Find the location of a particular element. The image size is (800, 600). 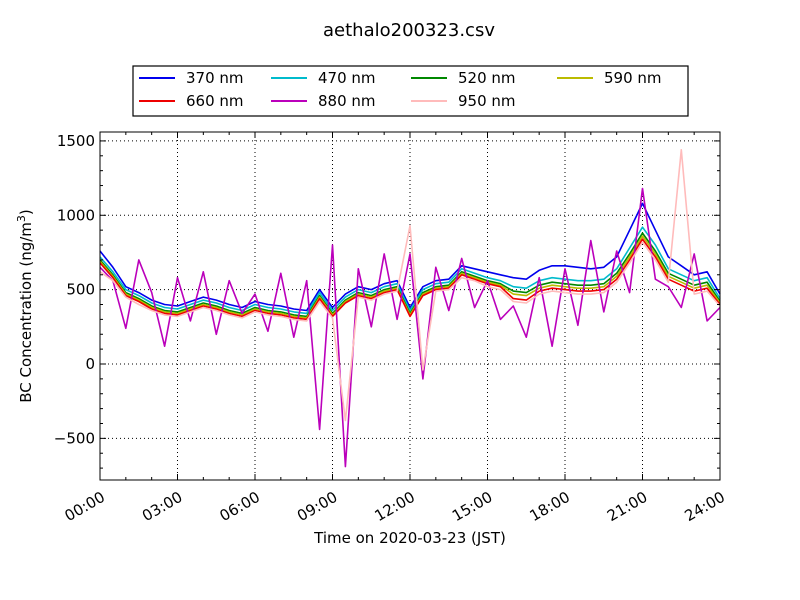

chart-title: aethalo200323.csv is located at coordinates (409, 30).